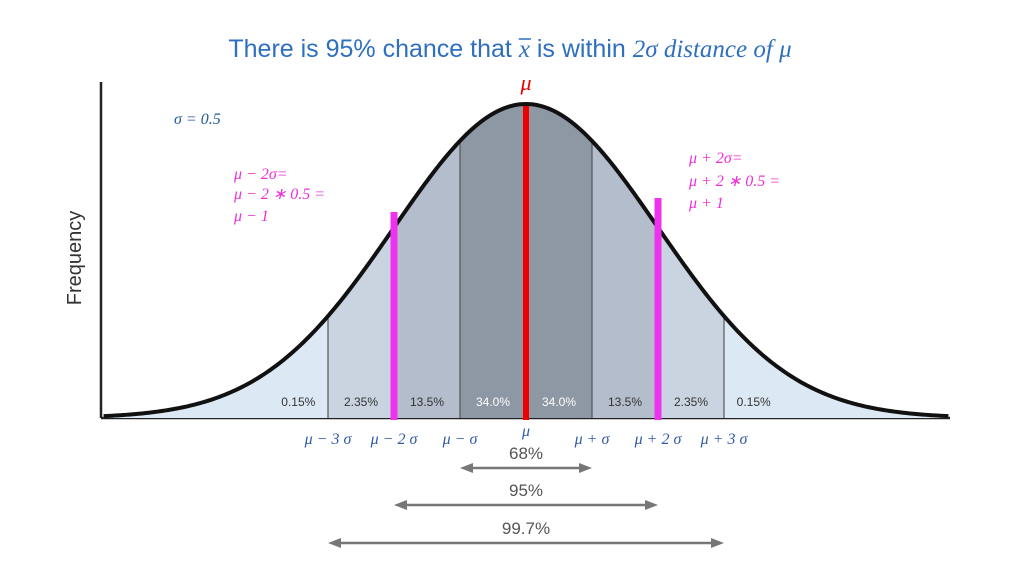 The width and height of the screenshot is (1020, 574). What do you see at coordinates (712, 49) in the screenshot?
I see `title-math-tail: 2σ distance of μ` at bounding box center [712, 49].